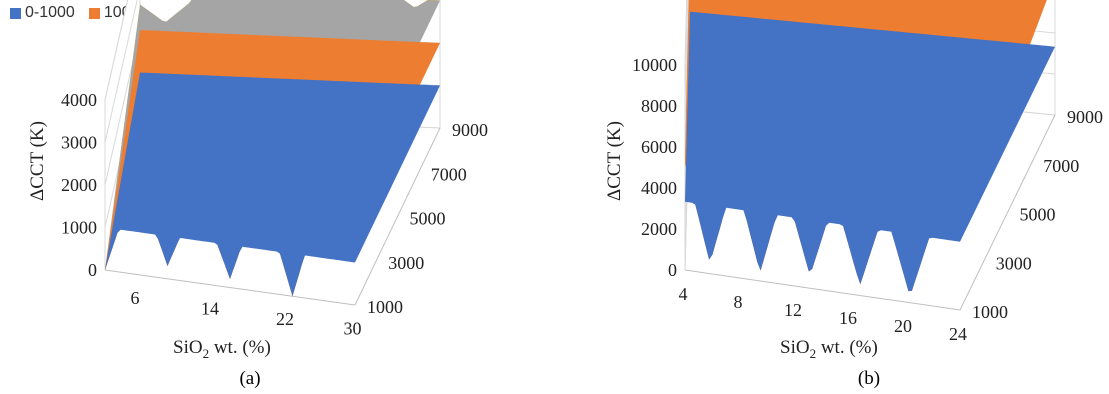  I want to click on x-tick-label: 4, so click(683, 294).